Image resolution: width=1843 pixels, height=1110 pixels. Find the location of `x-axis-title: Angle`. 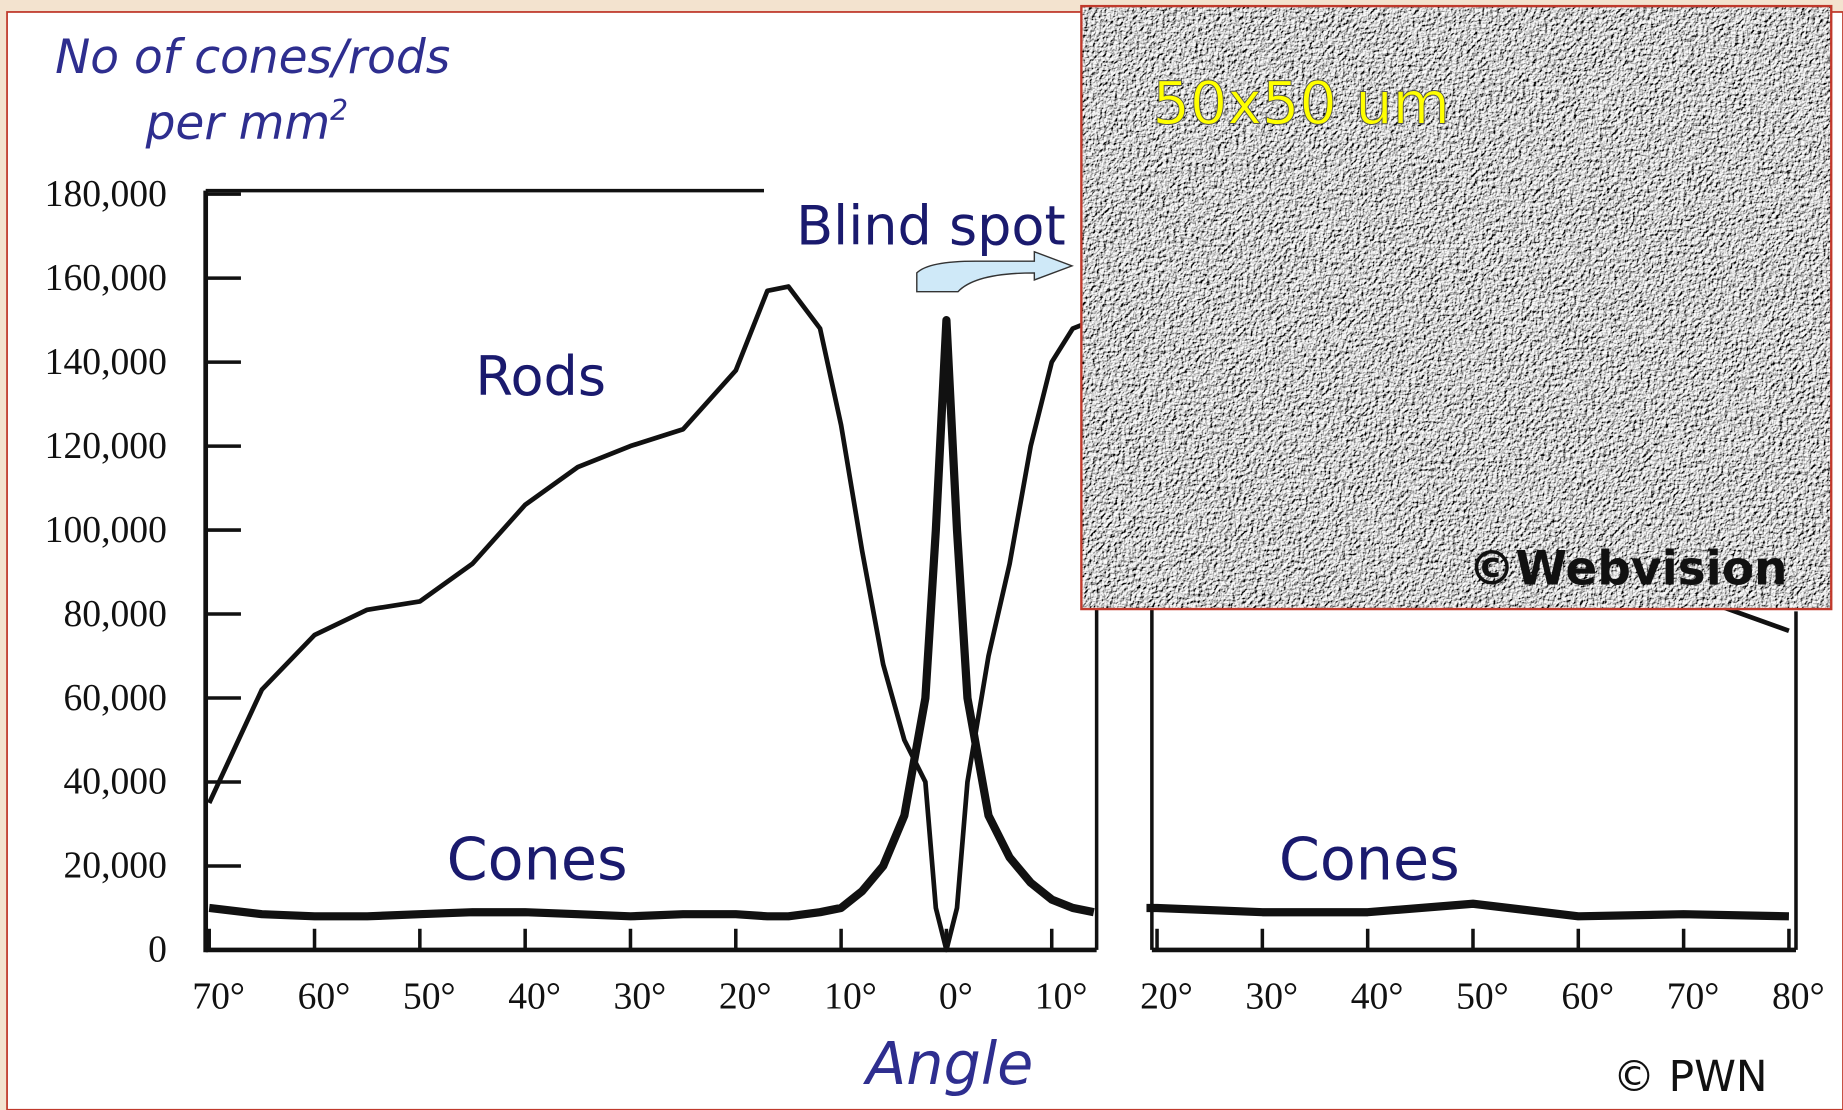

x-axis-title: Angle is located at coordinates (947, 1063).